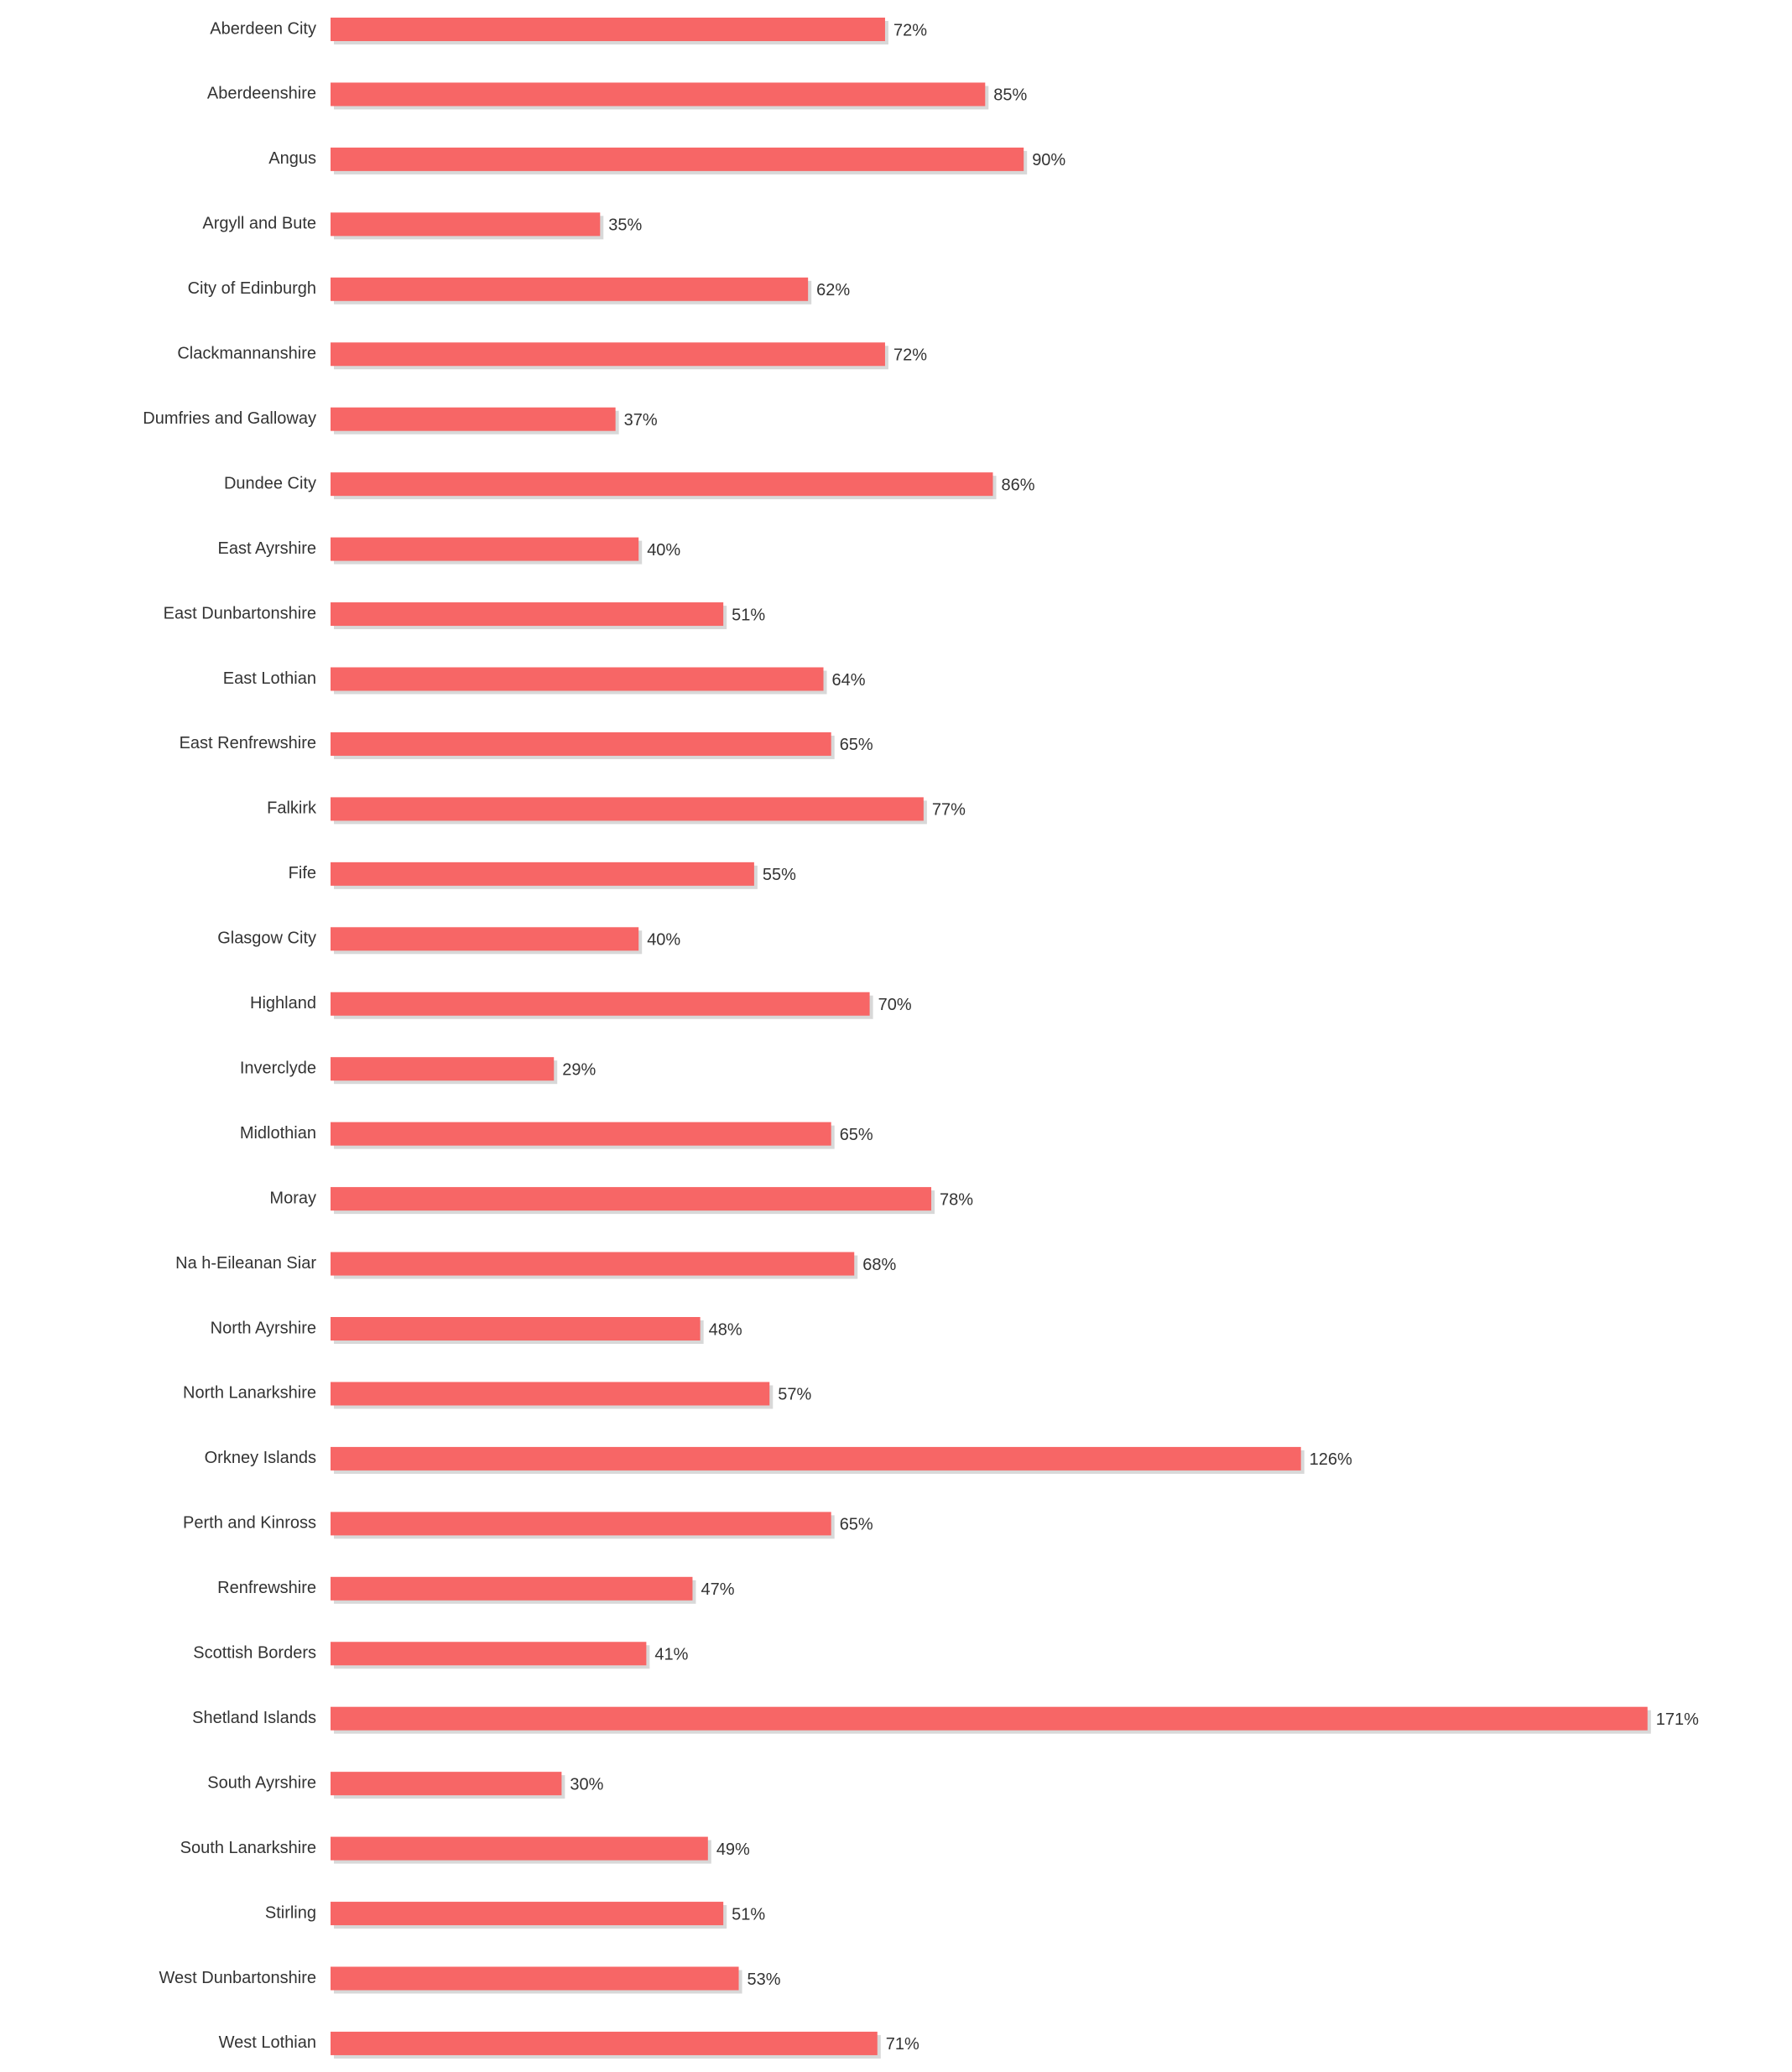 Image resolution: width=1792 pixels, height=2072 pixels. What do you see at coordinates (957, 1199) in the screenshot?
I see `value-label: 78%` at bounding box center [957, 1199].